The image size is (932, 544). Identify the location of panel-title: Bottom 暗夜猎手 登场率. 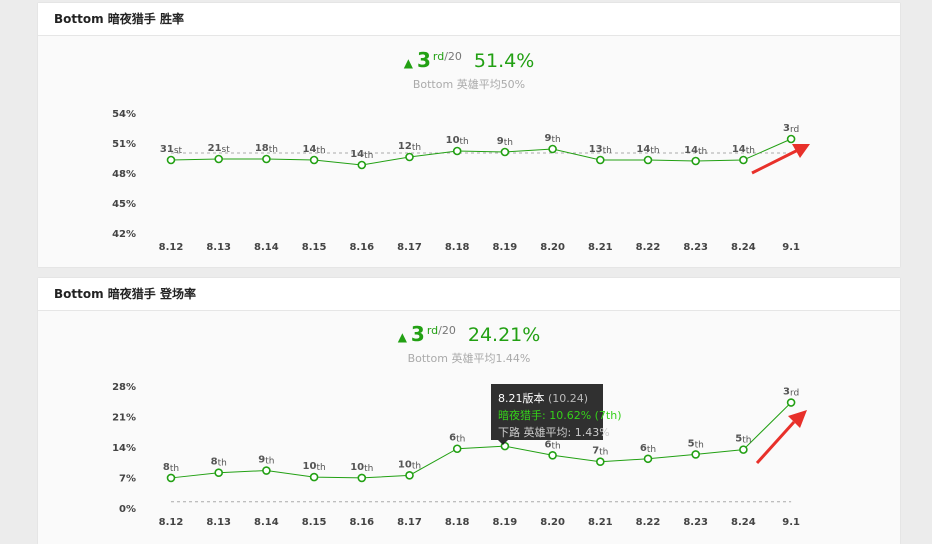
(469, 294).